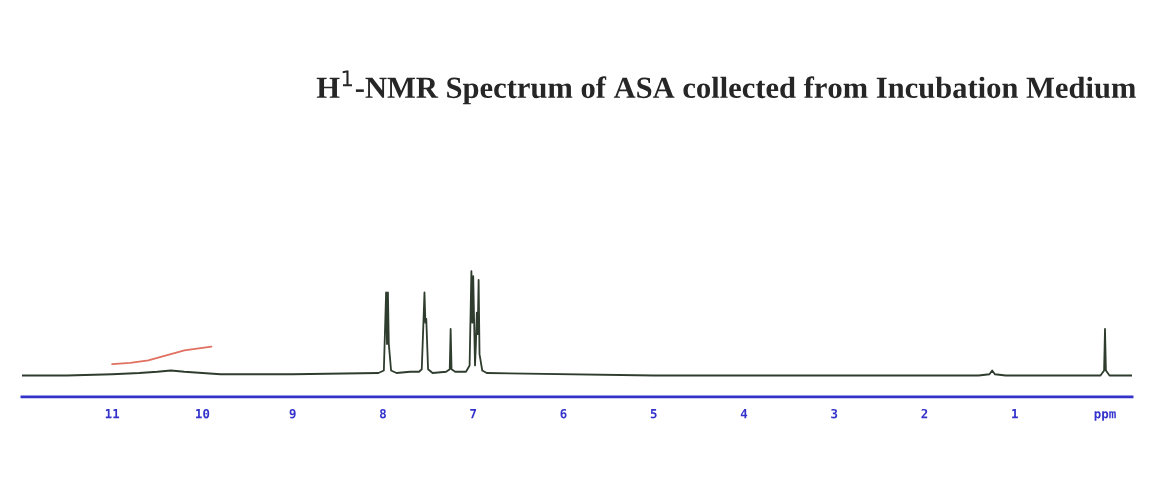 This screenshot has height=487, width=1154. What do you see at coordinates (1105, 416) in the screenshot?
I see `x-tick-label: ppm` at bounding box center [1105, 416].